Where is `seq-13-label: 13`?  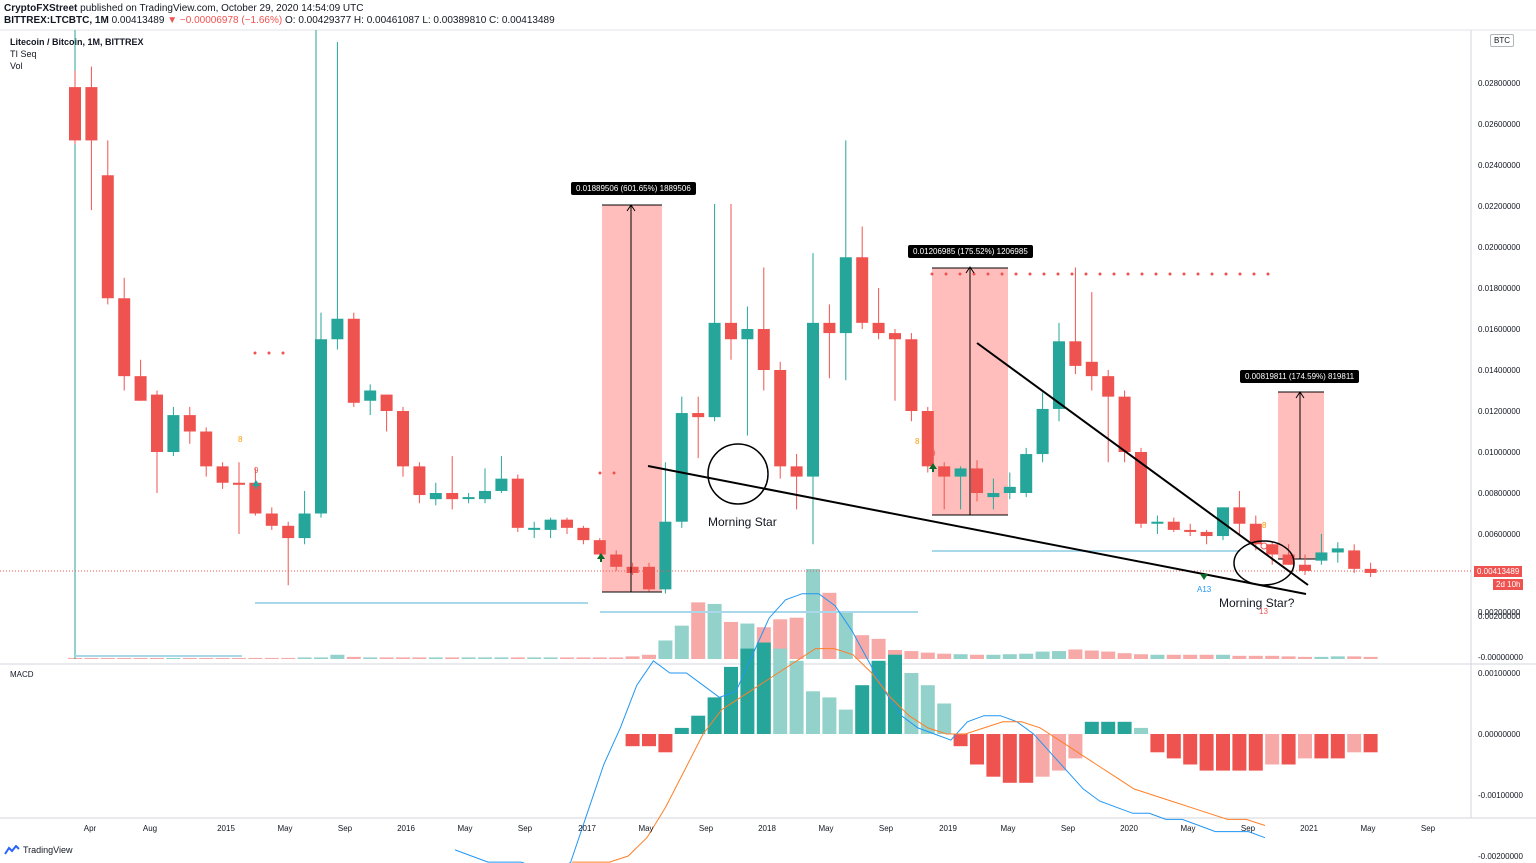
seq-13-label: 13 is located at coordinates (1263, 611).